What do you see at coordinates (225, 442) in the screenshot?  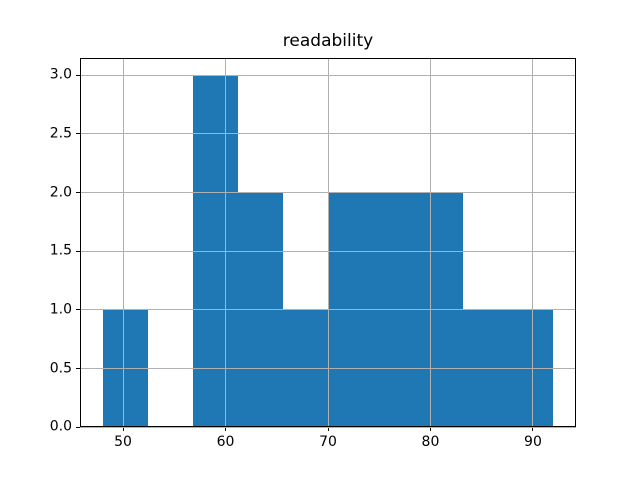 I see `x-tick-label: 60` at bounding box center [225, 442].